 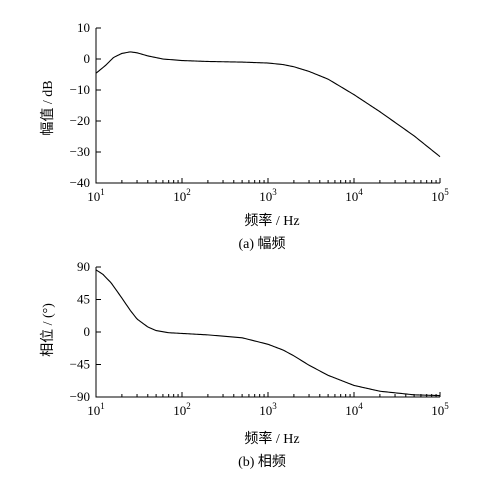 I want to click on phase-x-tick-label: 10⁵, so click(x=440, y=409).